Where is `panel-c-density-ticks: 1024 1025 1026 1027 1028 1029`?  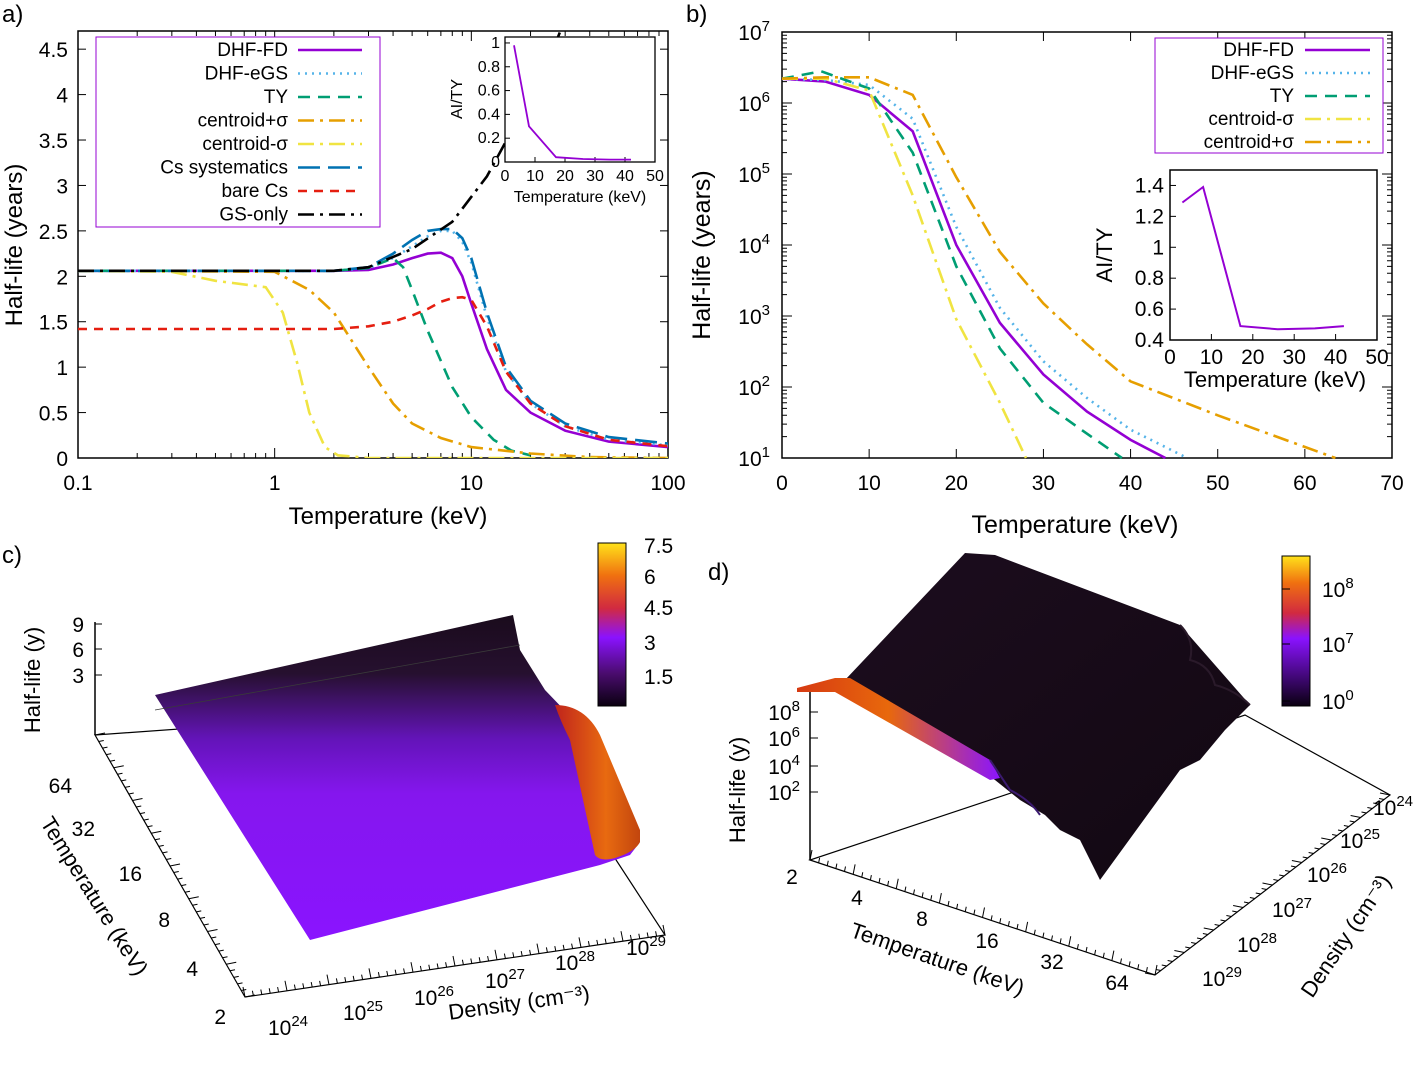 panel-c-density-ticks: 1024 1025 1026 1027 1028 1029 is located at coordinates (467, 986).